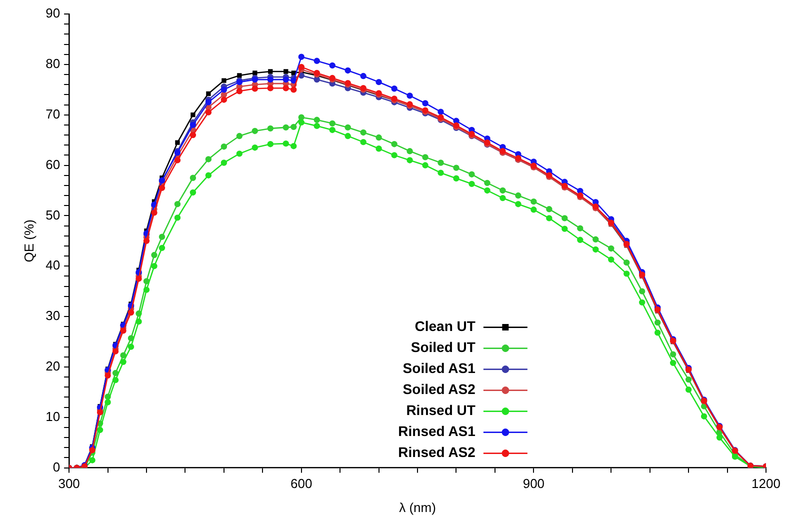 Image resolution: width=792 pixels, height=524 pixels. Describe the element at coordinates (28, 241) in the screenshot. I see `y-axis-title: QE (%)` at that location.